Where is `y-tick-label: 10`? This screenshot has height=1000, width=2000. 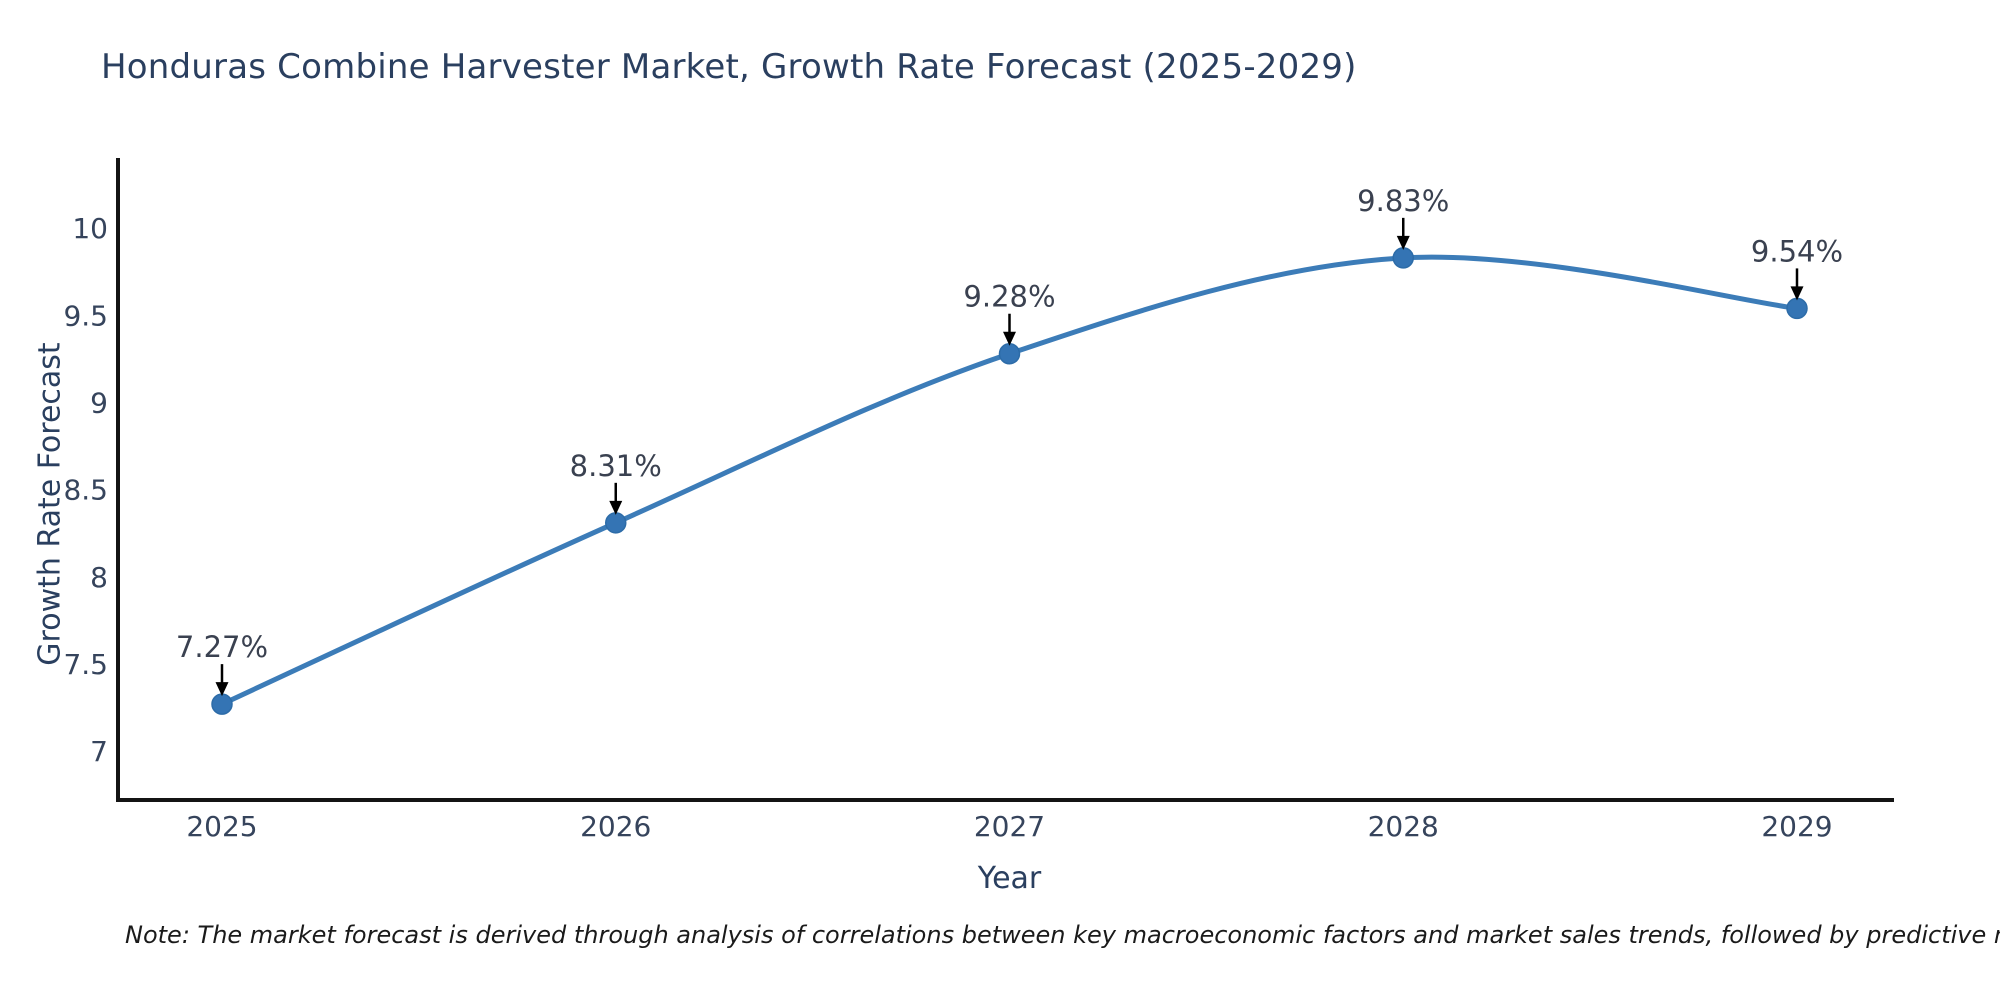
y-tick-label: 10 is located at coordinates (90, 228).